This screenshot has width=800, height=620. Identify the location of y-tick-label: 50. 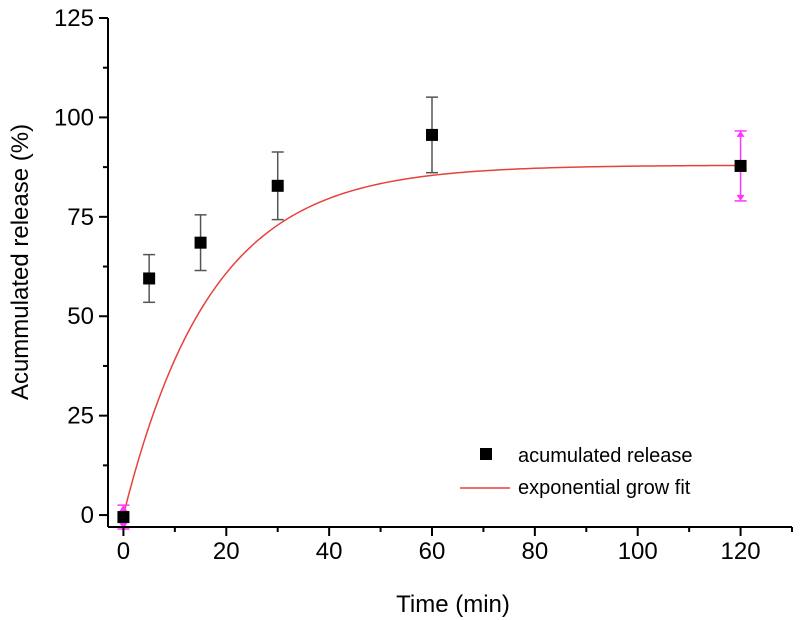
(80, 316).